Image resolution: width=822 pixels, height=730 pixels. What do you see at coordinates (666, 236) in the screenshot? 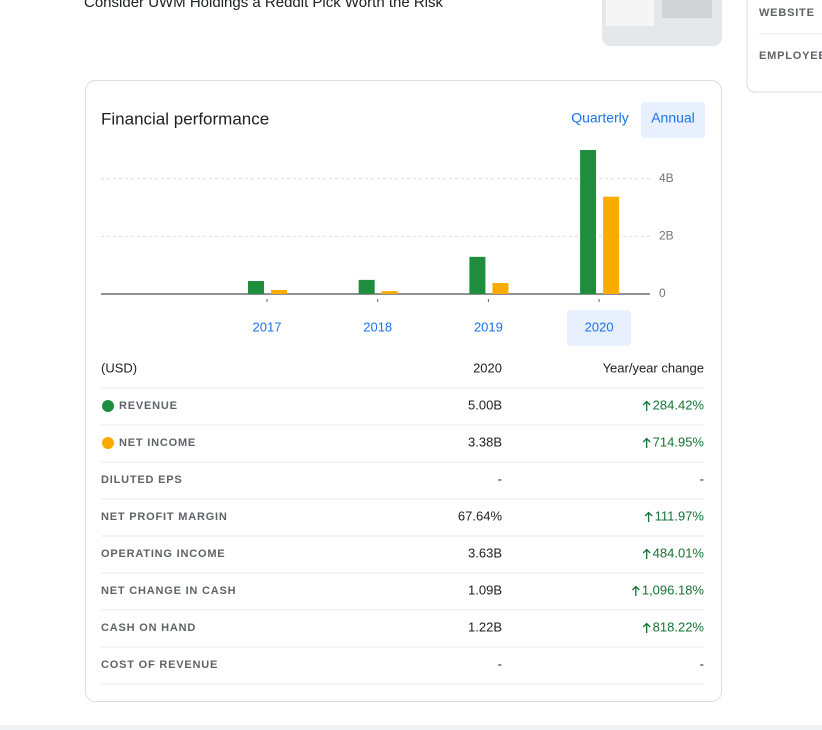
I see `y-tick-label: 2B` at bounding box center [666, 236].